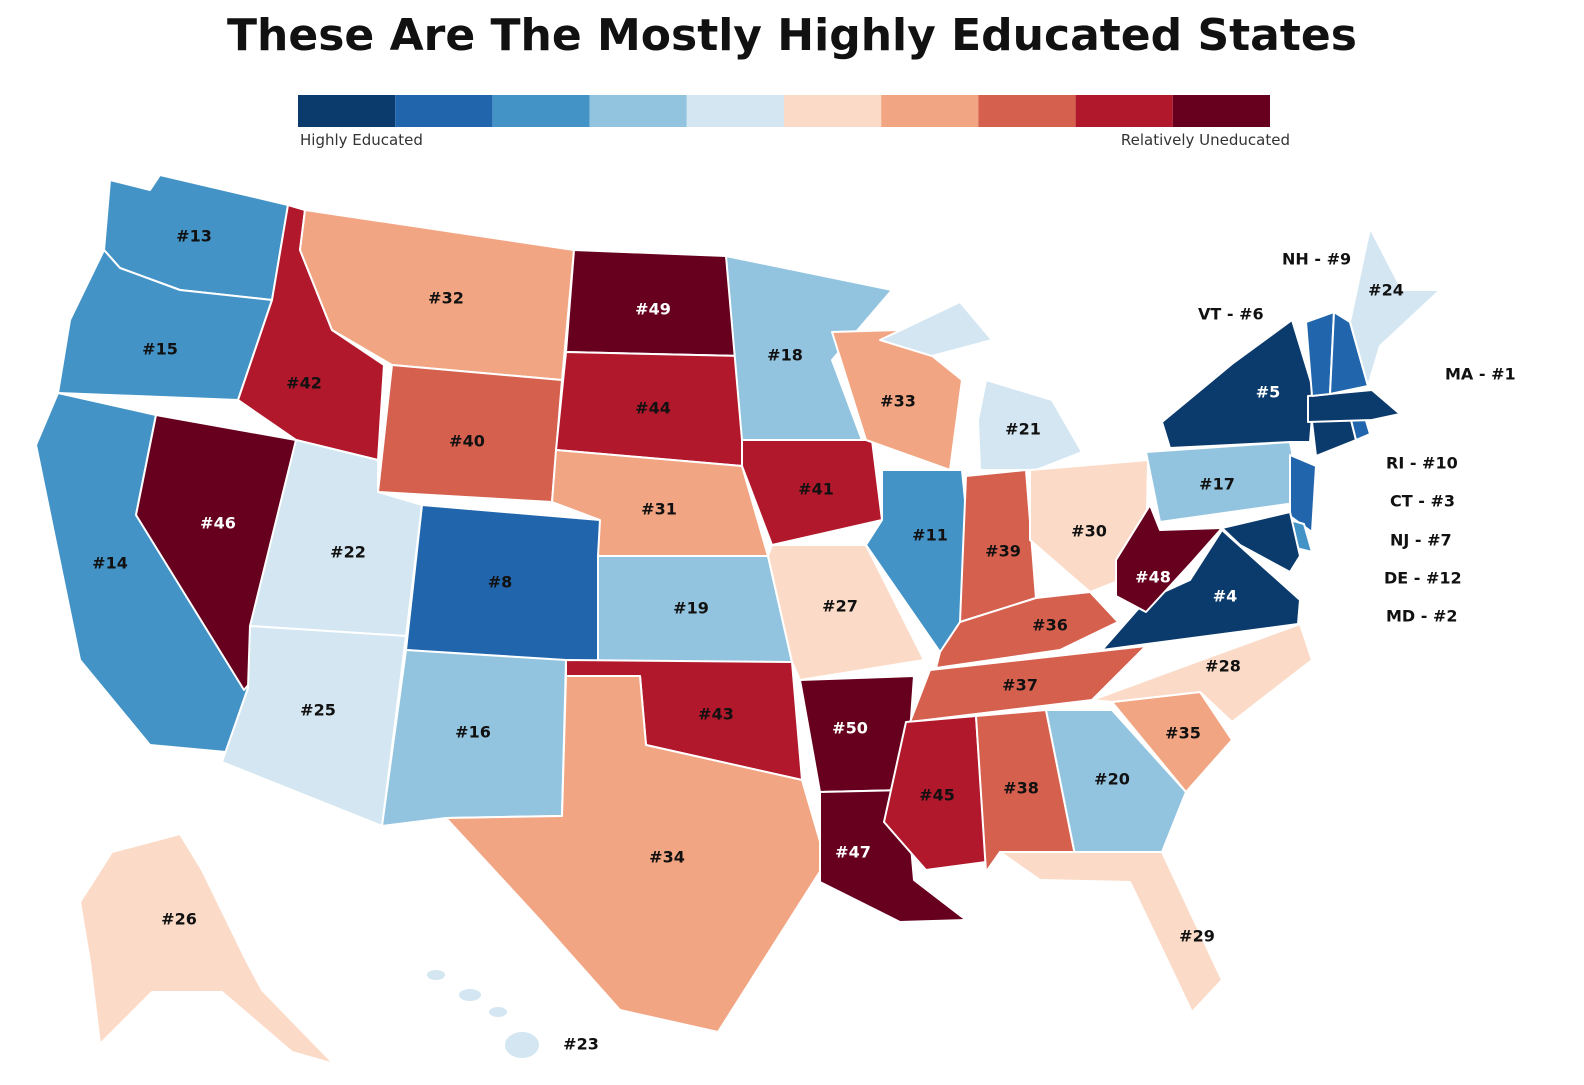  What do you see at coordinates (218, 523) in the screenshot?
I see `state-label: #46` at bounding box center [218, 523].